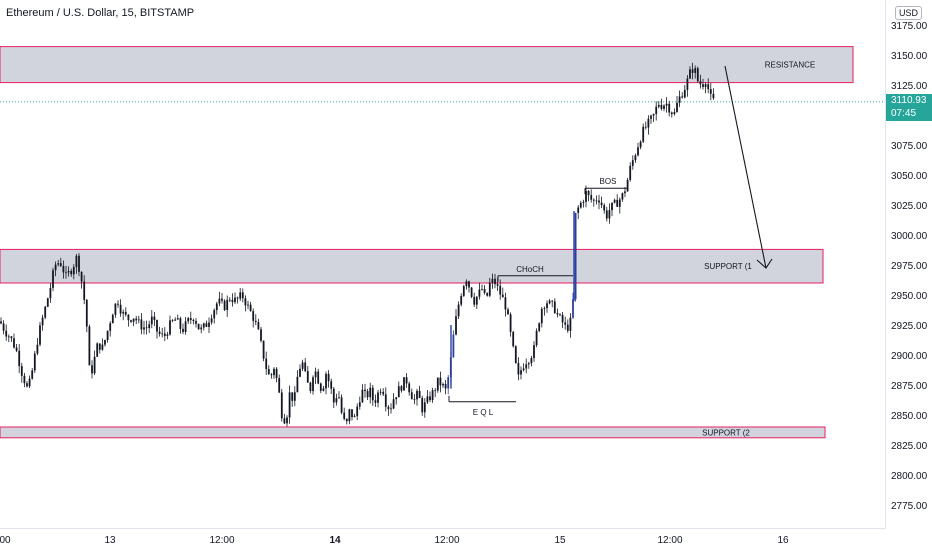 The image size is (932, 555). What do you see at coordinates (560, 540) in the screenshot?
I see `x-tick-5: 15` at bounding box center [560, 540].